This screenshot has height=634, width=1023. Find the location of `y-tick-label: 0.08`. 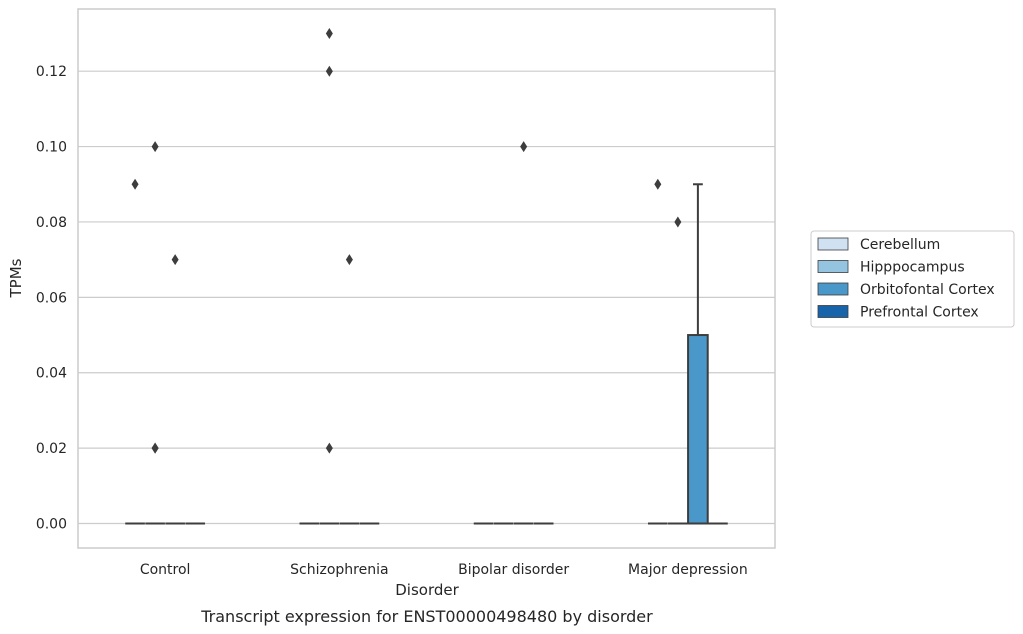

y-tick-label: 0.08 is located at coordinates (51, 223).